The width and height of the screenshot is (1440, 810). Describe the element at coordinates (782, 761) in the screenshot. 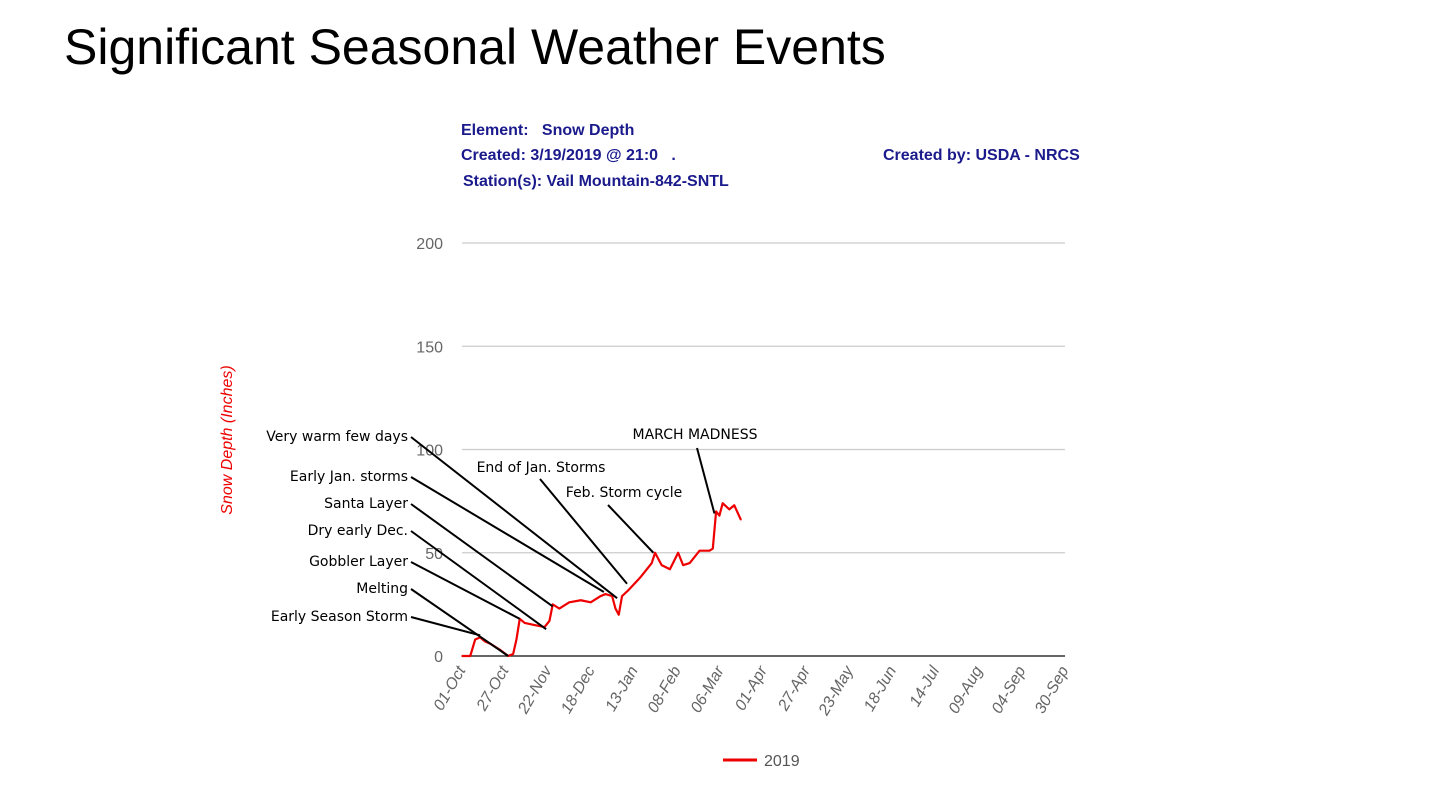

I see `legend-label-2019: 2019` at that location.